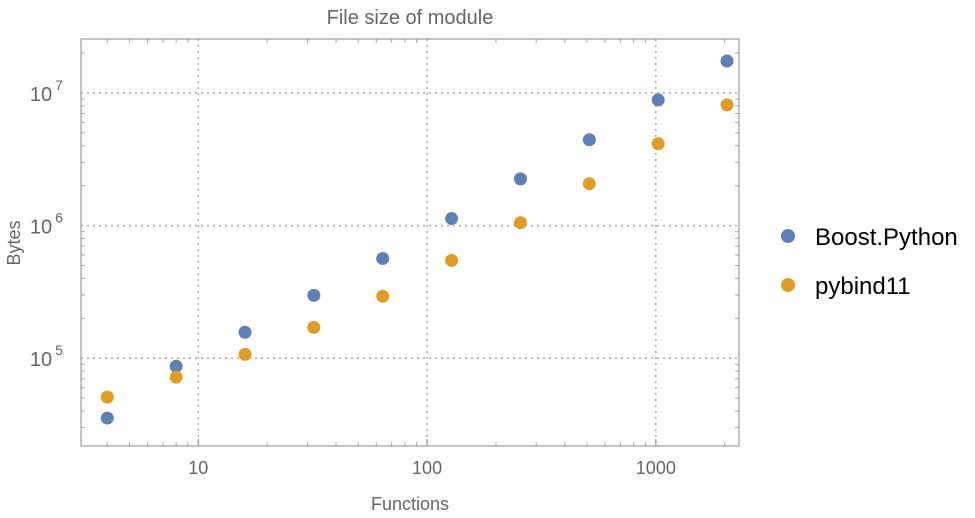 This screenshot has height=518, width=975. What do you see at coordinates (410, 18) in the screenshot?
I see `chart-title: File size of module` at bounding box center [410, 18].